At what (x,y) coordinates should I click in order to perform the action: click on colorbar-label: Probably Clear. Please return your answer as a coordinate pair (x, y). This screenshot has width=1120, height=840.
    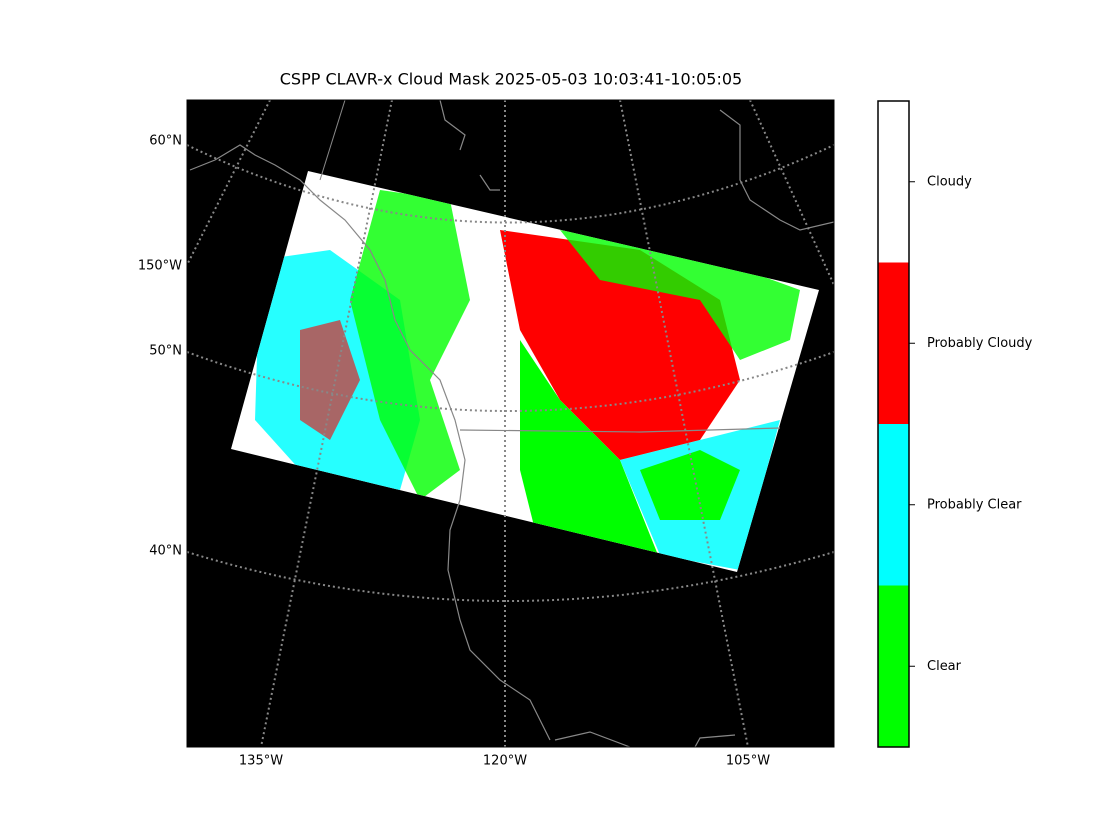
    Looking at the image, I should click on (974, 504).